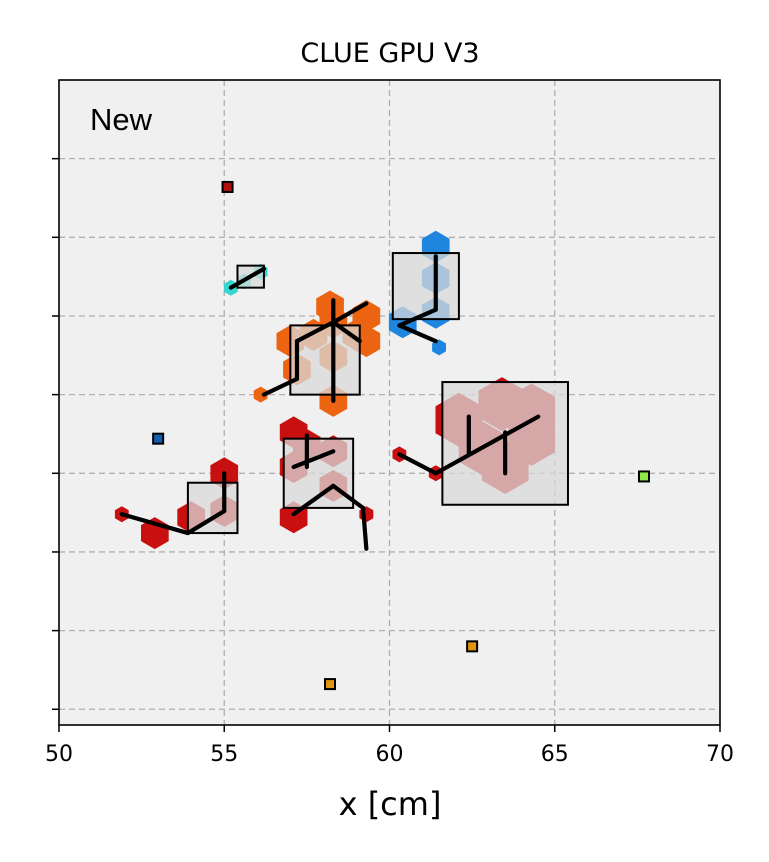 This screenshot has width=769, height=862. What do you see at coordinates (390, 804) in the screenshot?
I see `x-axis-label: x [cm]` at bounding box center [390, 804].